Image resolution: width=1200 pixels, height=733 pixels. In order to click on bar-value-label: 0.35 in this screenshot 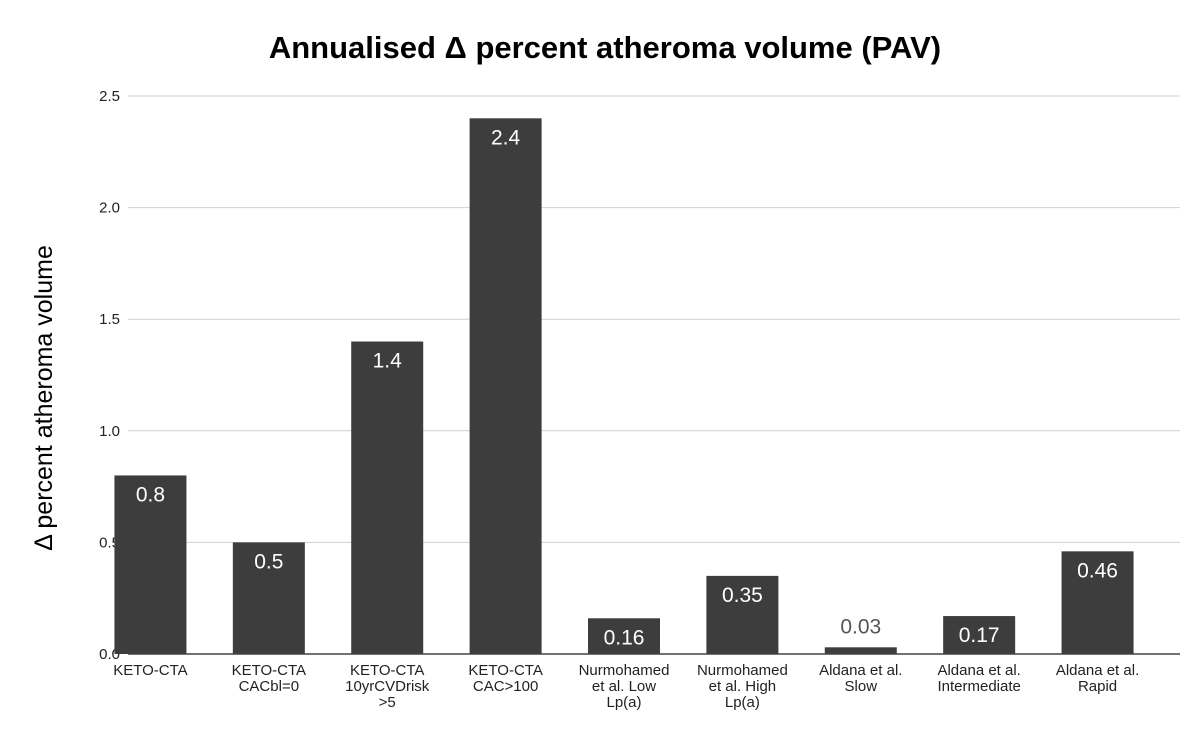, I will do `click(742, 595)`.